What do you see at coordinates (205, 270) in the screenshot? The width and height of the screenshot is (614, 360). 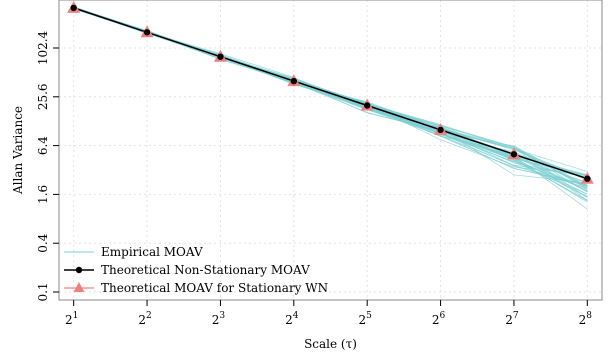 I see `legend-label: Theoretical Non-Stationary MOAV` at bounding box center [205, 270].